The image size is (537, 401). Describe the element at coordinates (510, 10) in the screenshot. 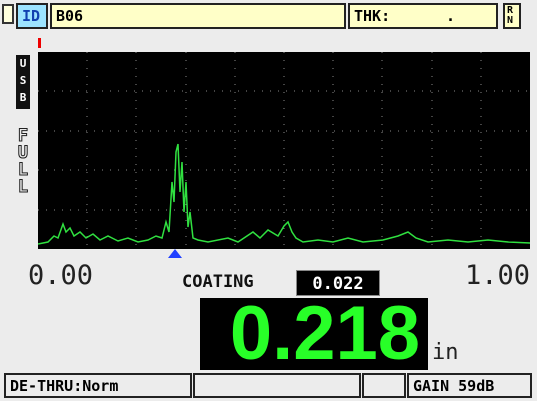

I see `flag-letter: R` at that location.